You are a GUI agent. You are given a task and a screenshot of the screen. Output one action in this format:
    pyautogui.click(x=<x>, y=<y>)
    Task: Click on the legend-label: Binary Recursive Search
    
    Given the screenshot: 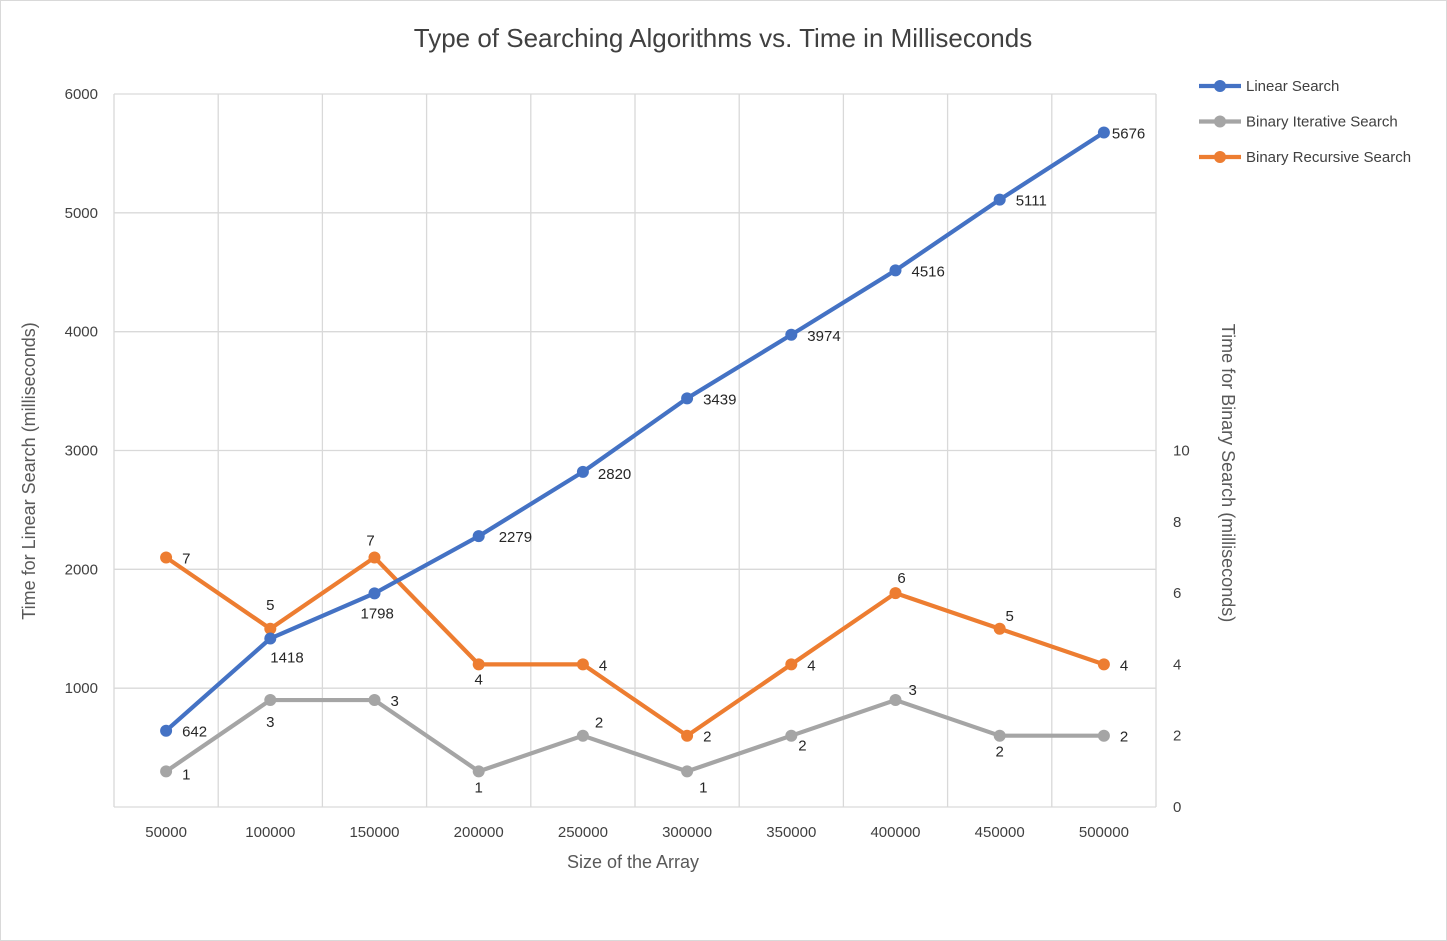 What is the action you would take?
    pyautogui.click(x=1328, y=157)
    